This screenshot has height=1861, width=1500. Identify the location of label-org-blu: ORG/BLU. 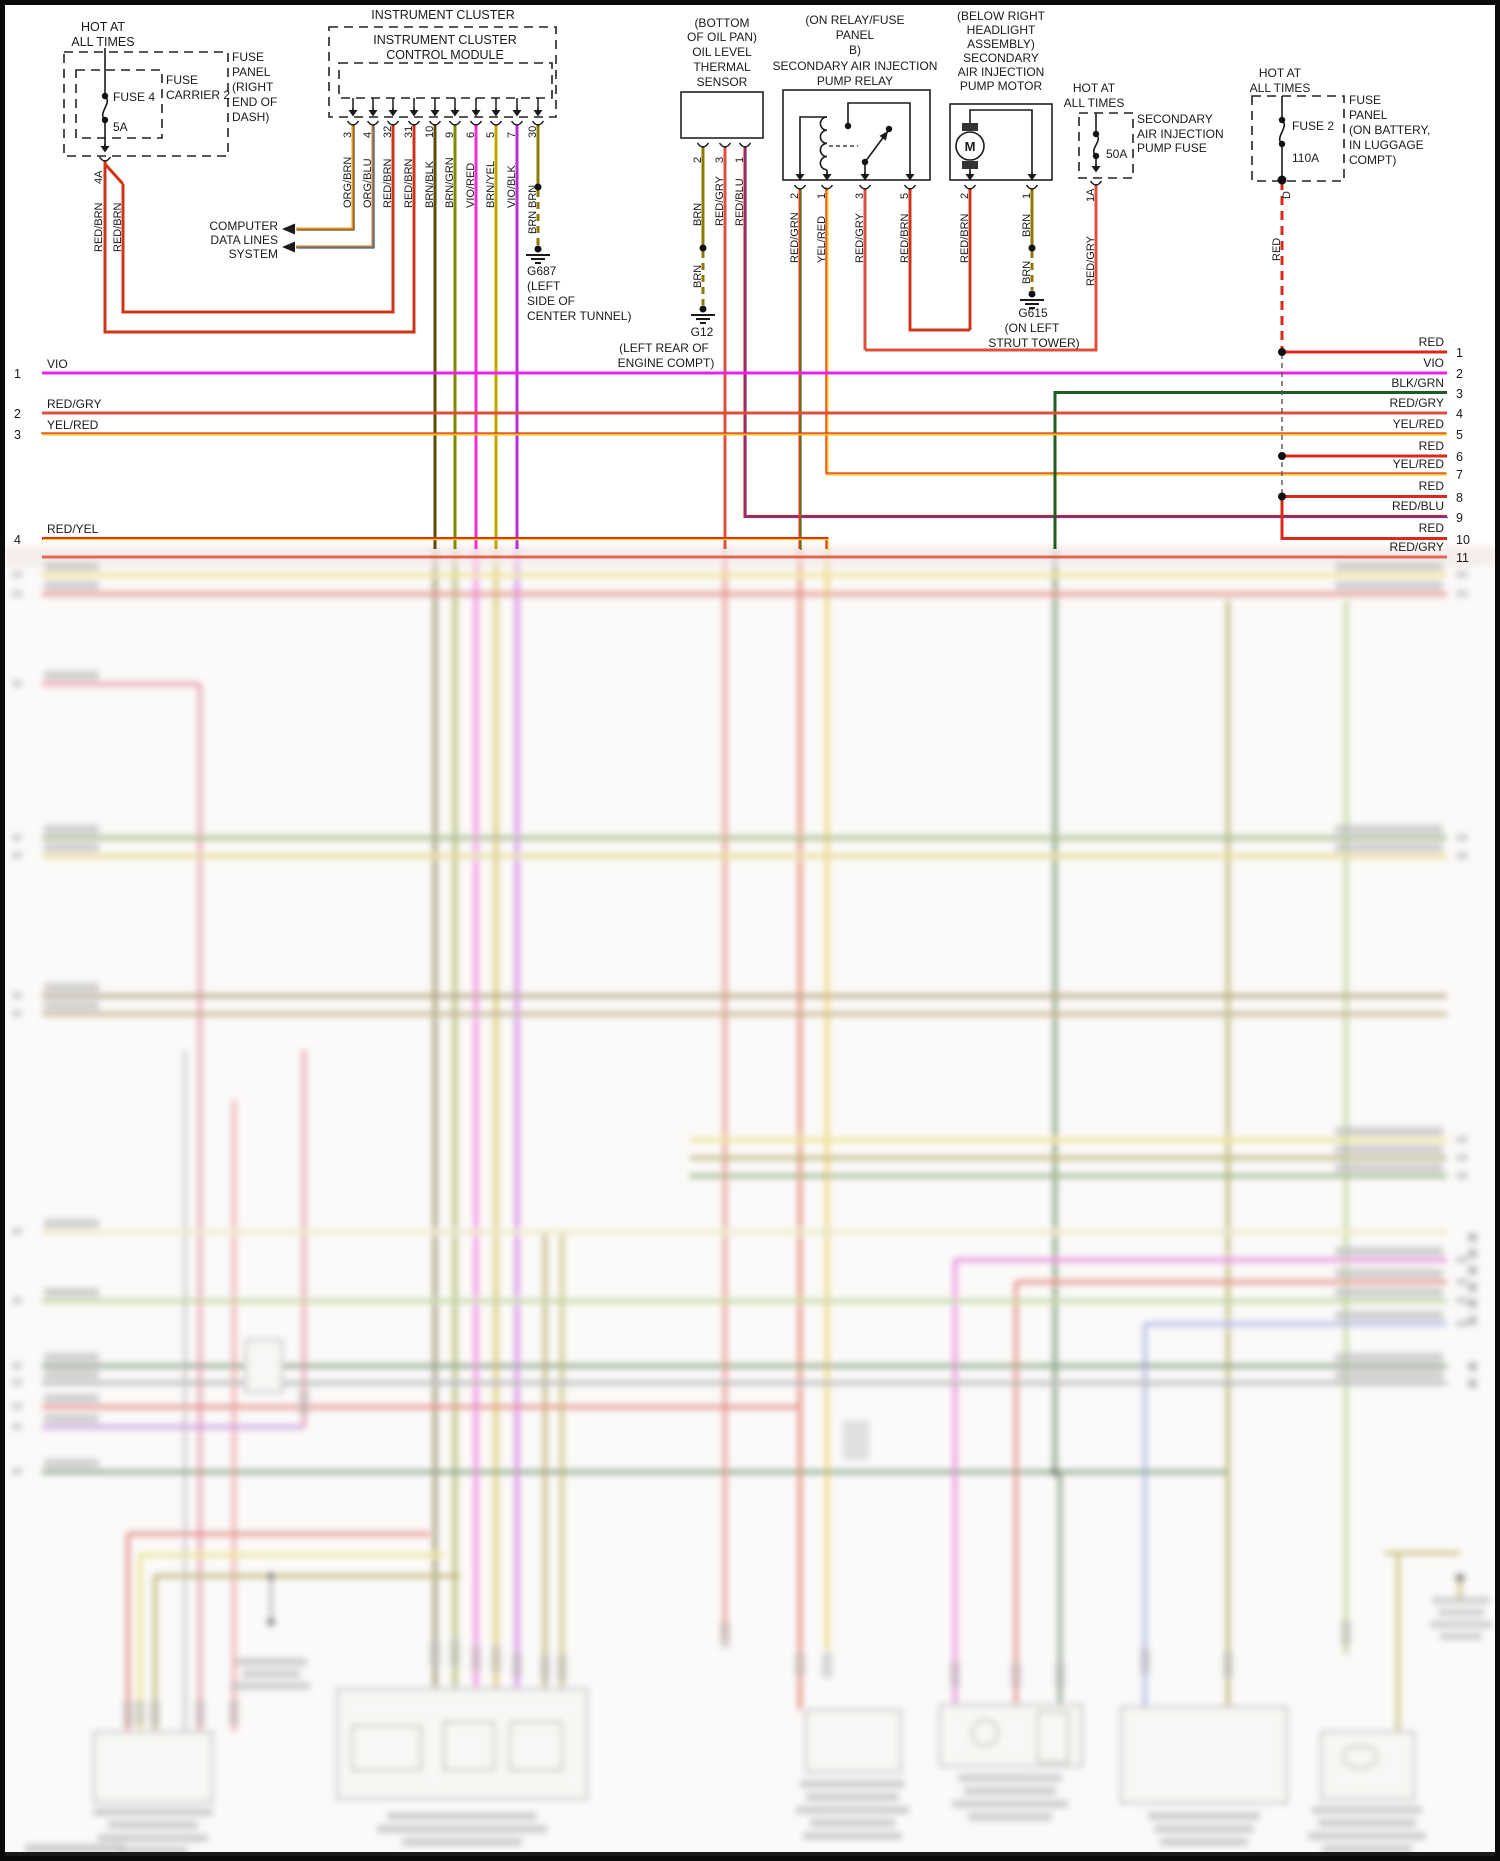
(368, 183).